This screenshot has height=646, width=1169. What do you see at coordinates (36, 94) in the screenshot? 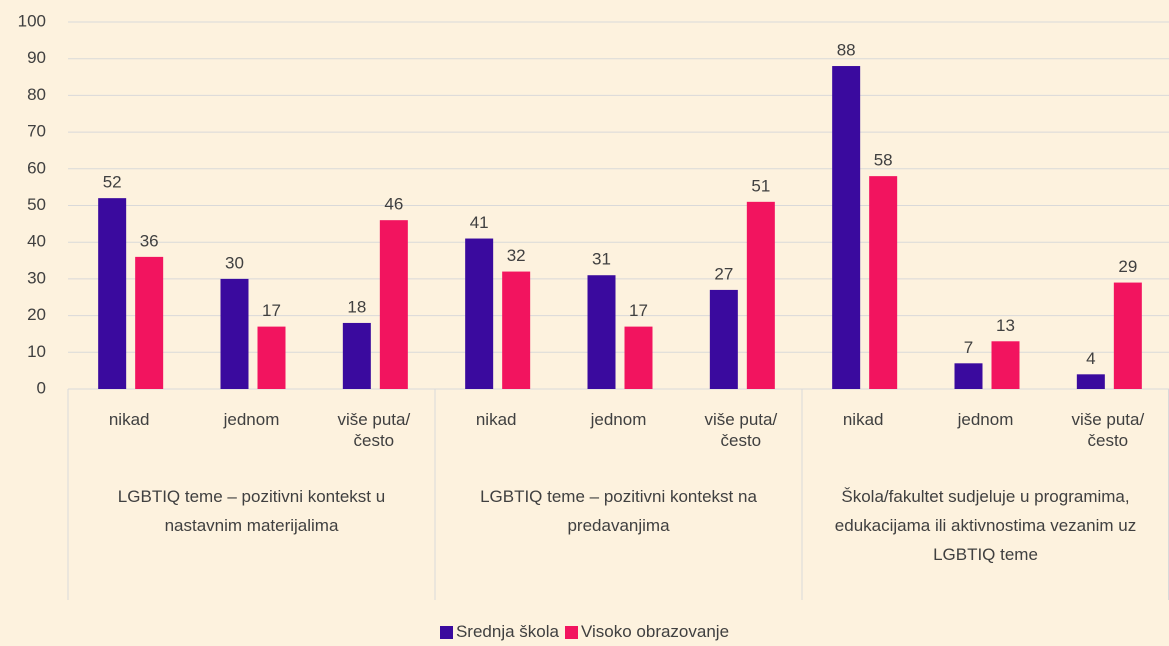
I see `y-tick-label: 80` at bounding box center [36, 94].